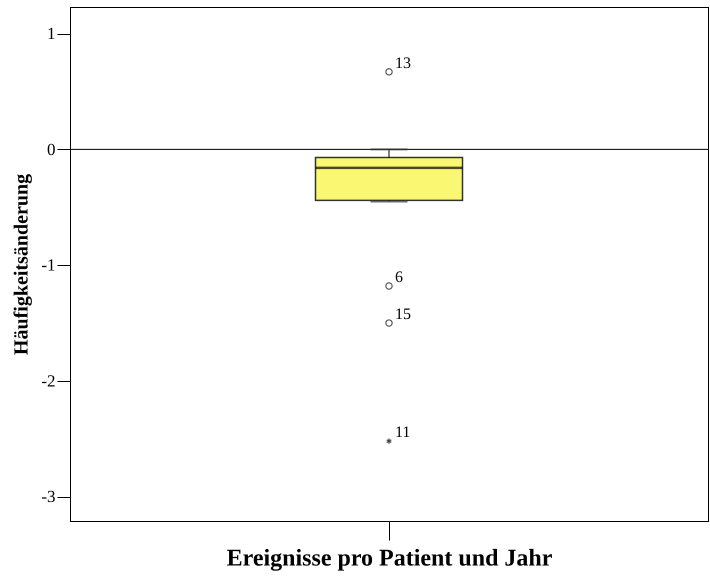  I want to click on y-tick-label: -1, so click(48, 265).